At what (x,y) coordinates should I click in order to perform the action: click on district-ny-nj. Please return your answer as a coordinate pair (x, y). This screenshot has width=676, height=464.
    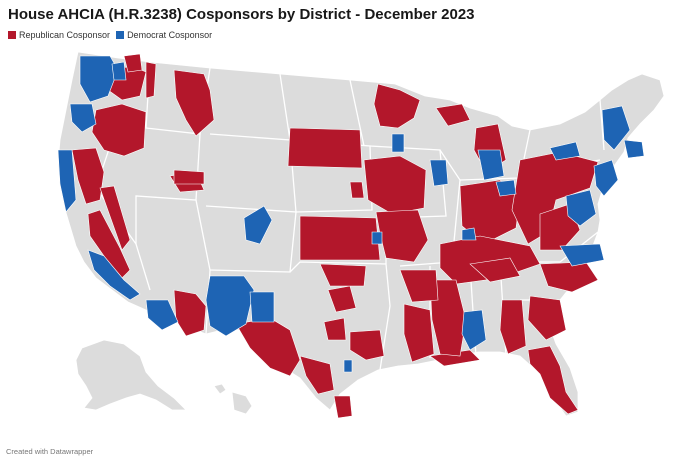
    Looking at the image, I should click on (606, 178).